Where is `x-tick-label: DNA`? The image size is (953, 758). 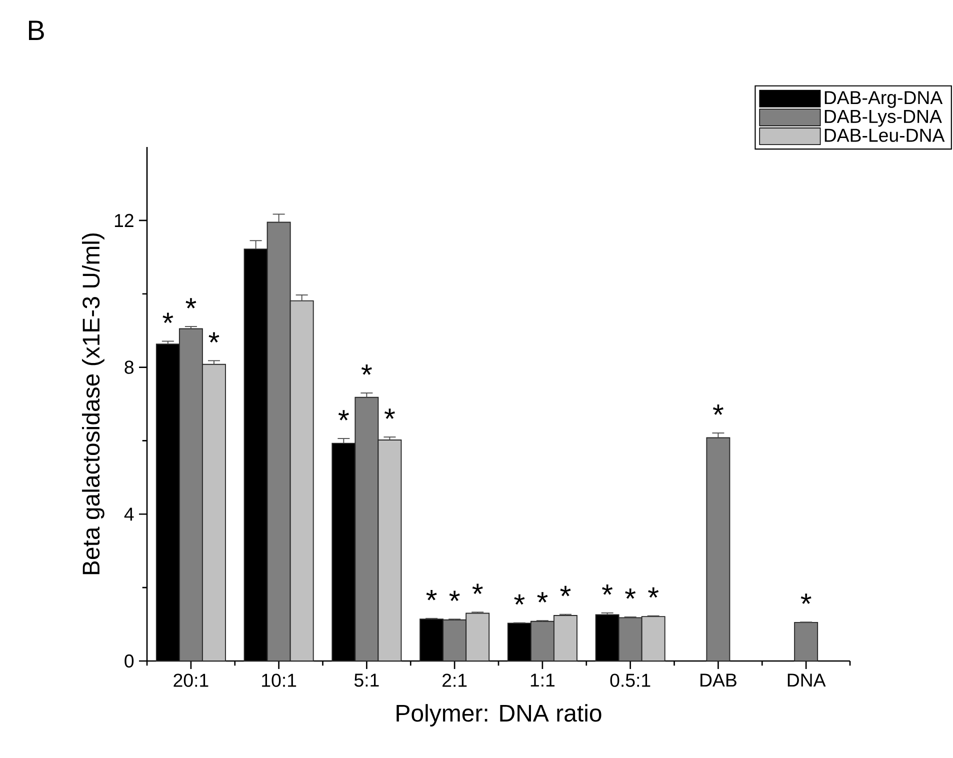 x-tick-label: DNA is located at coordinates (807, 680).